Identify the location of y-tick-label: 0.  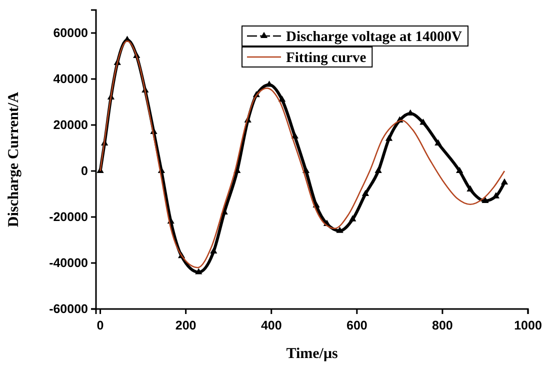
(84, 171).